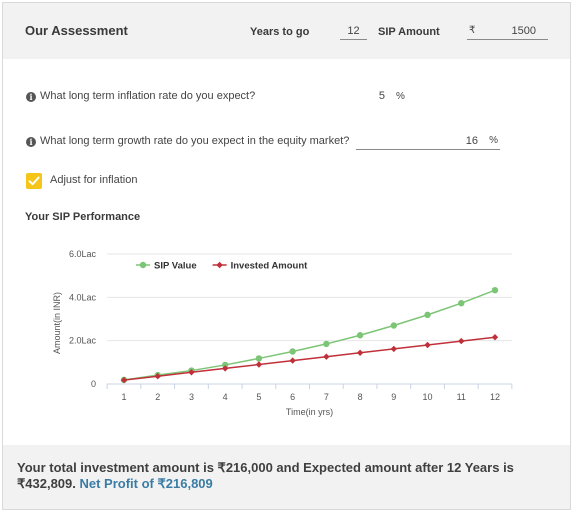 Image resolution: width=573 pixels, height=512 pixels. Describe the element at coordinates (157, 397) in the screenshot. I see `x-tick-label: 2` at that location.